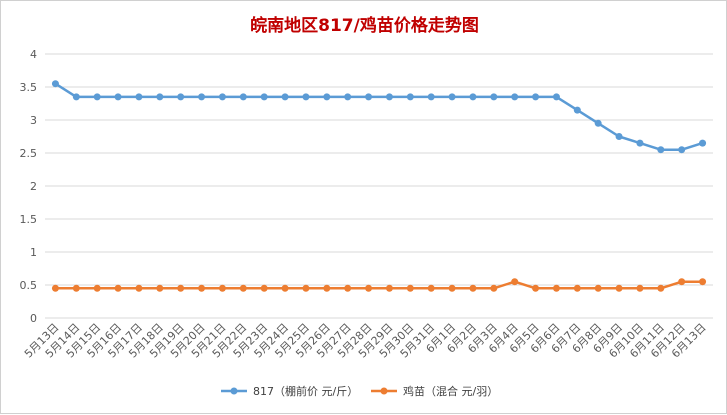 The width and height of the screenshot is (727, 415). I want to click on y-tick-label: 0.5, so click(29, 285).